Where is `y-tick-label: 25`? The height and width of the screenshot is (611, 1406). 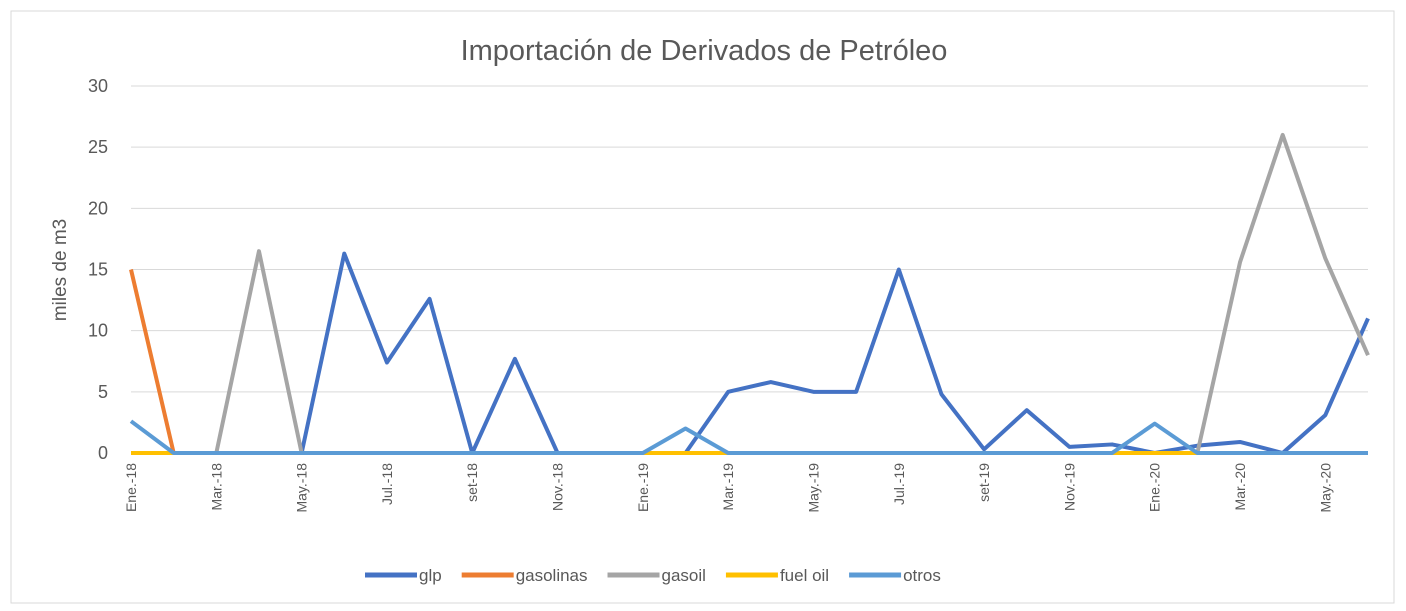 y-tick-label: 25 is located at coordinates (98, 147).